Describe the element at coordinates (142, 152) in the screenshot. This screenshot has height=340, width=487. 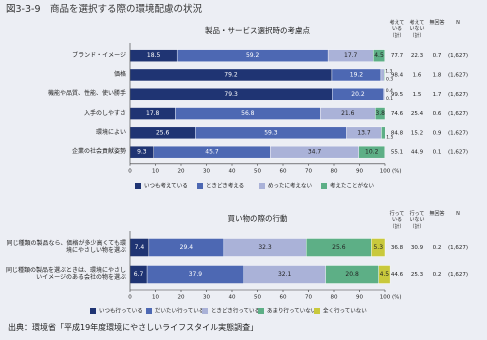
I see `value-label: 9.3` at that location.